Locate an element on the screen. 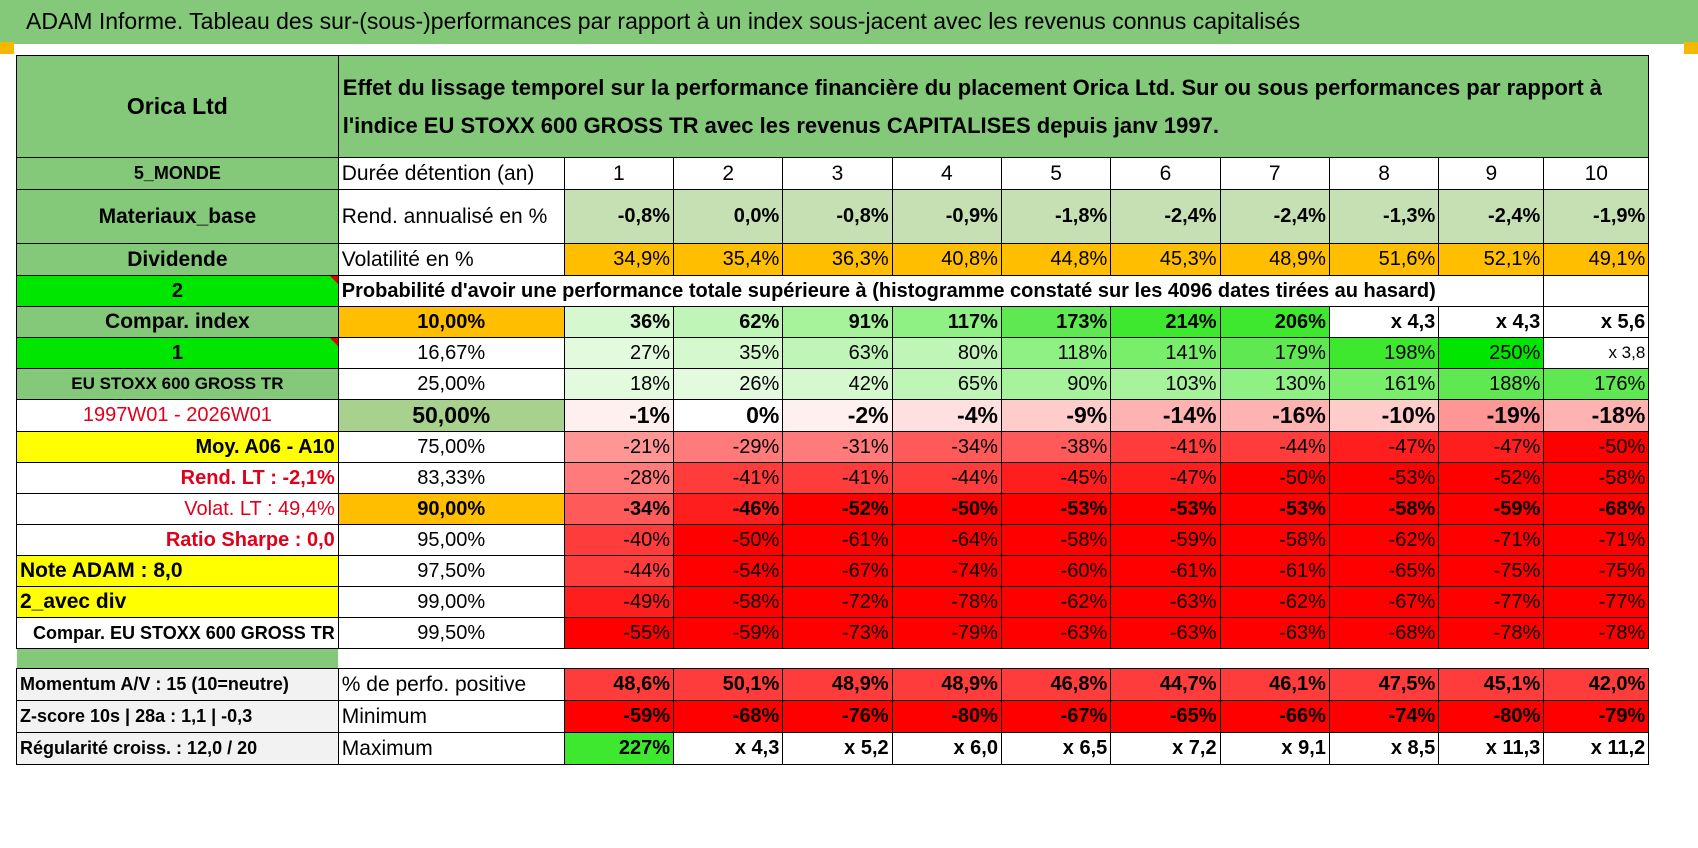  quantile-value: -45% is located at coordinates (1056, 478).